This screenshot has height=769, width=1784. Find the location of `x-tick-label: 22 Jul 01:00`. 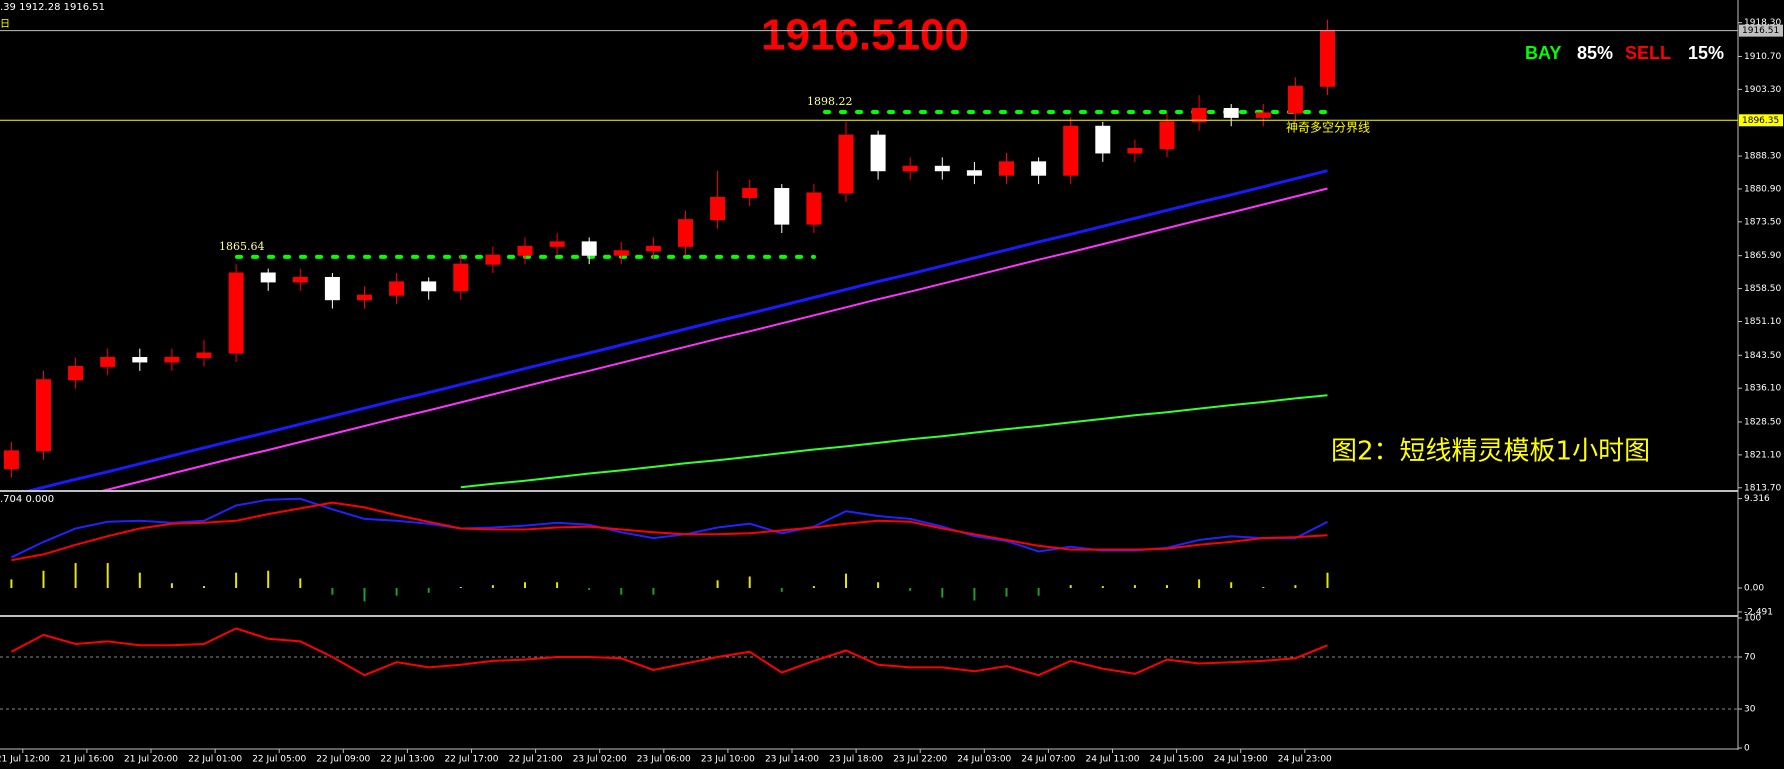

x-tick-label: 22 Jul 01:00 is located at coordinates (215, 760).